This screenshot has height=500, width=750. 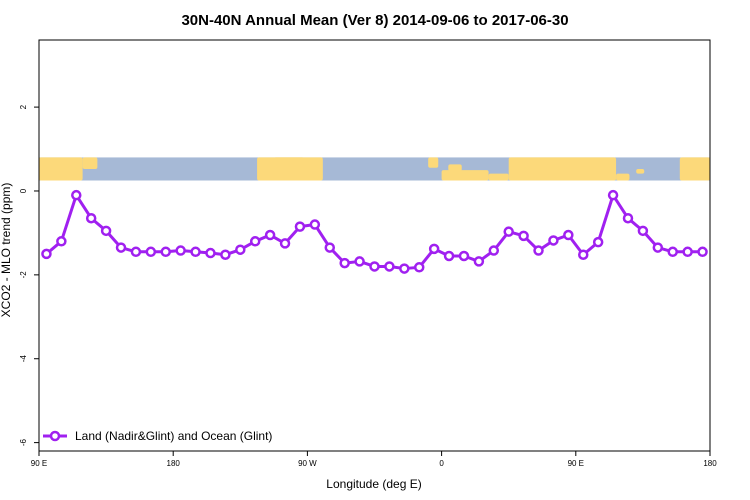 What do you see at coordinates (23, 275) in the screenshot?
I see `y-tick-label: -2` at bounding box center [23, 275].